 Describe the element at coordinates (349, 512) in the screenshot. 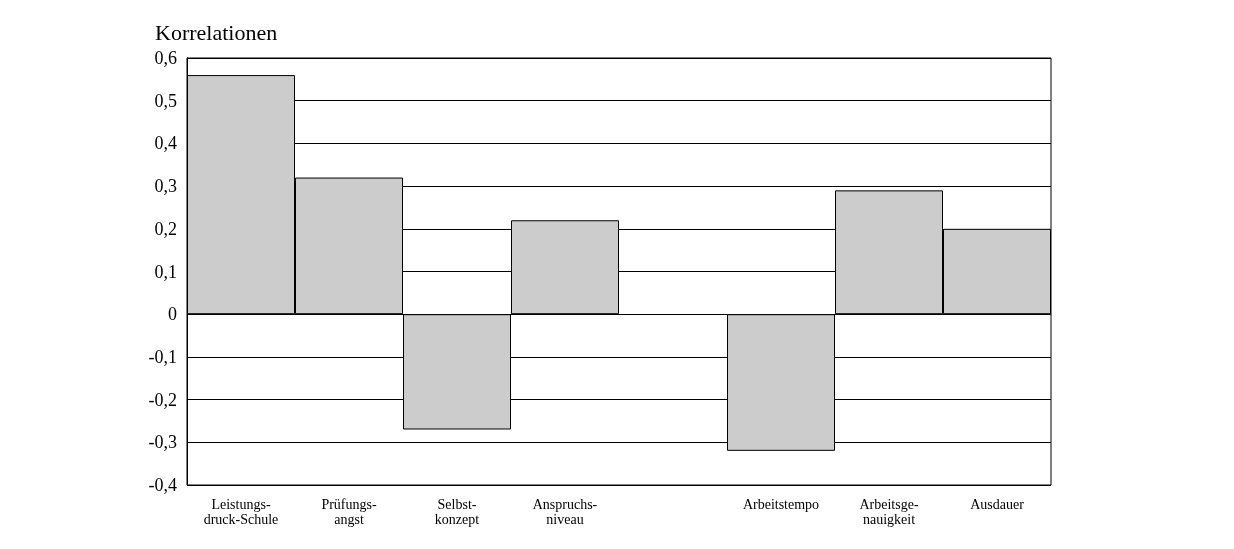

I see `x-tick-label: Prüfungs- angst` at that location.